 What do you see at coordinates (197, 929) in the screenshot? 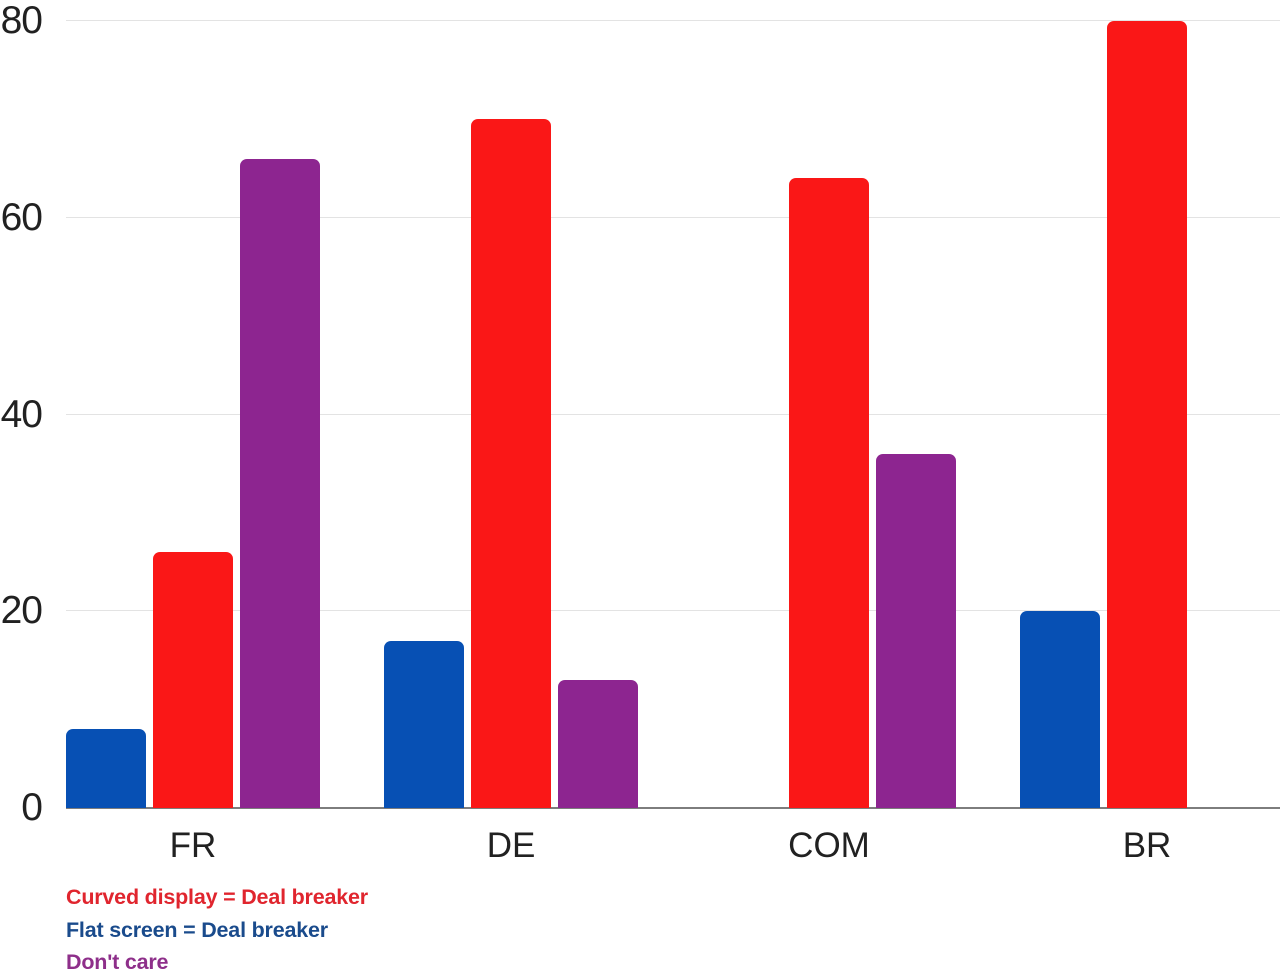
I see `legend-item-flat-screen: Flat screen = Deal breaker` at bounding box center [197, 929].